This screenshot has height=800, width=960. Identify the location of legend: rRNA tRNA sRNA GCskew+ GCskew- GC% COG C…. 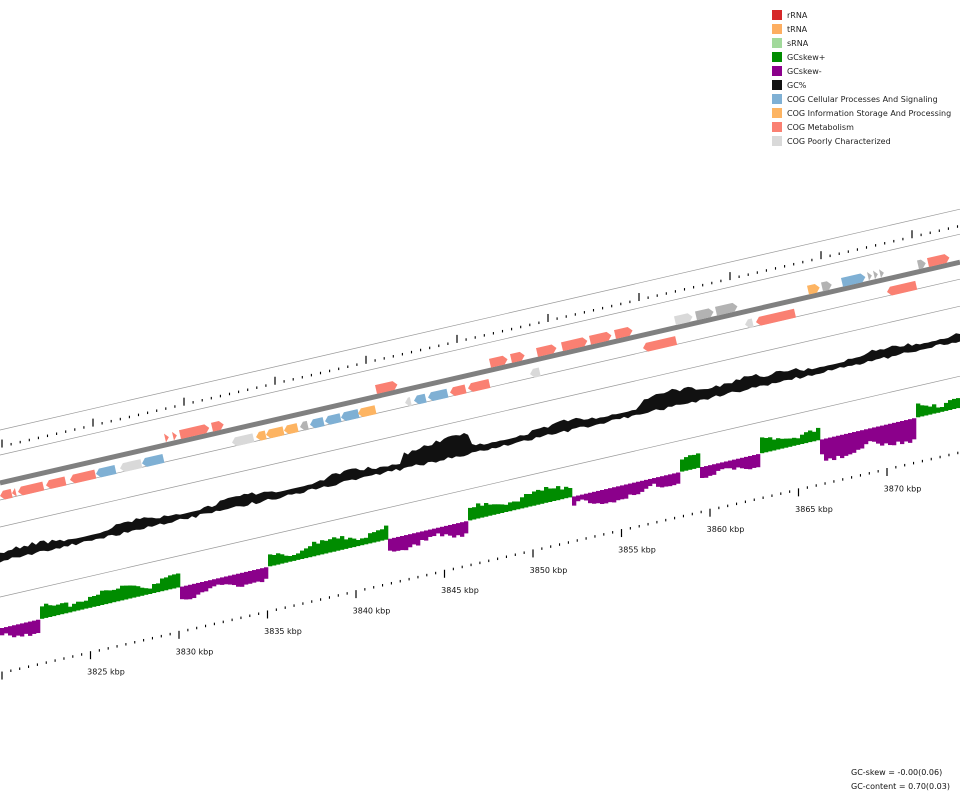
(861, 78).